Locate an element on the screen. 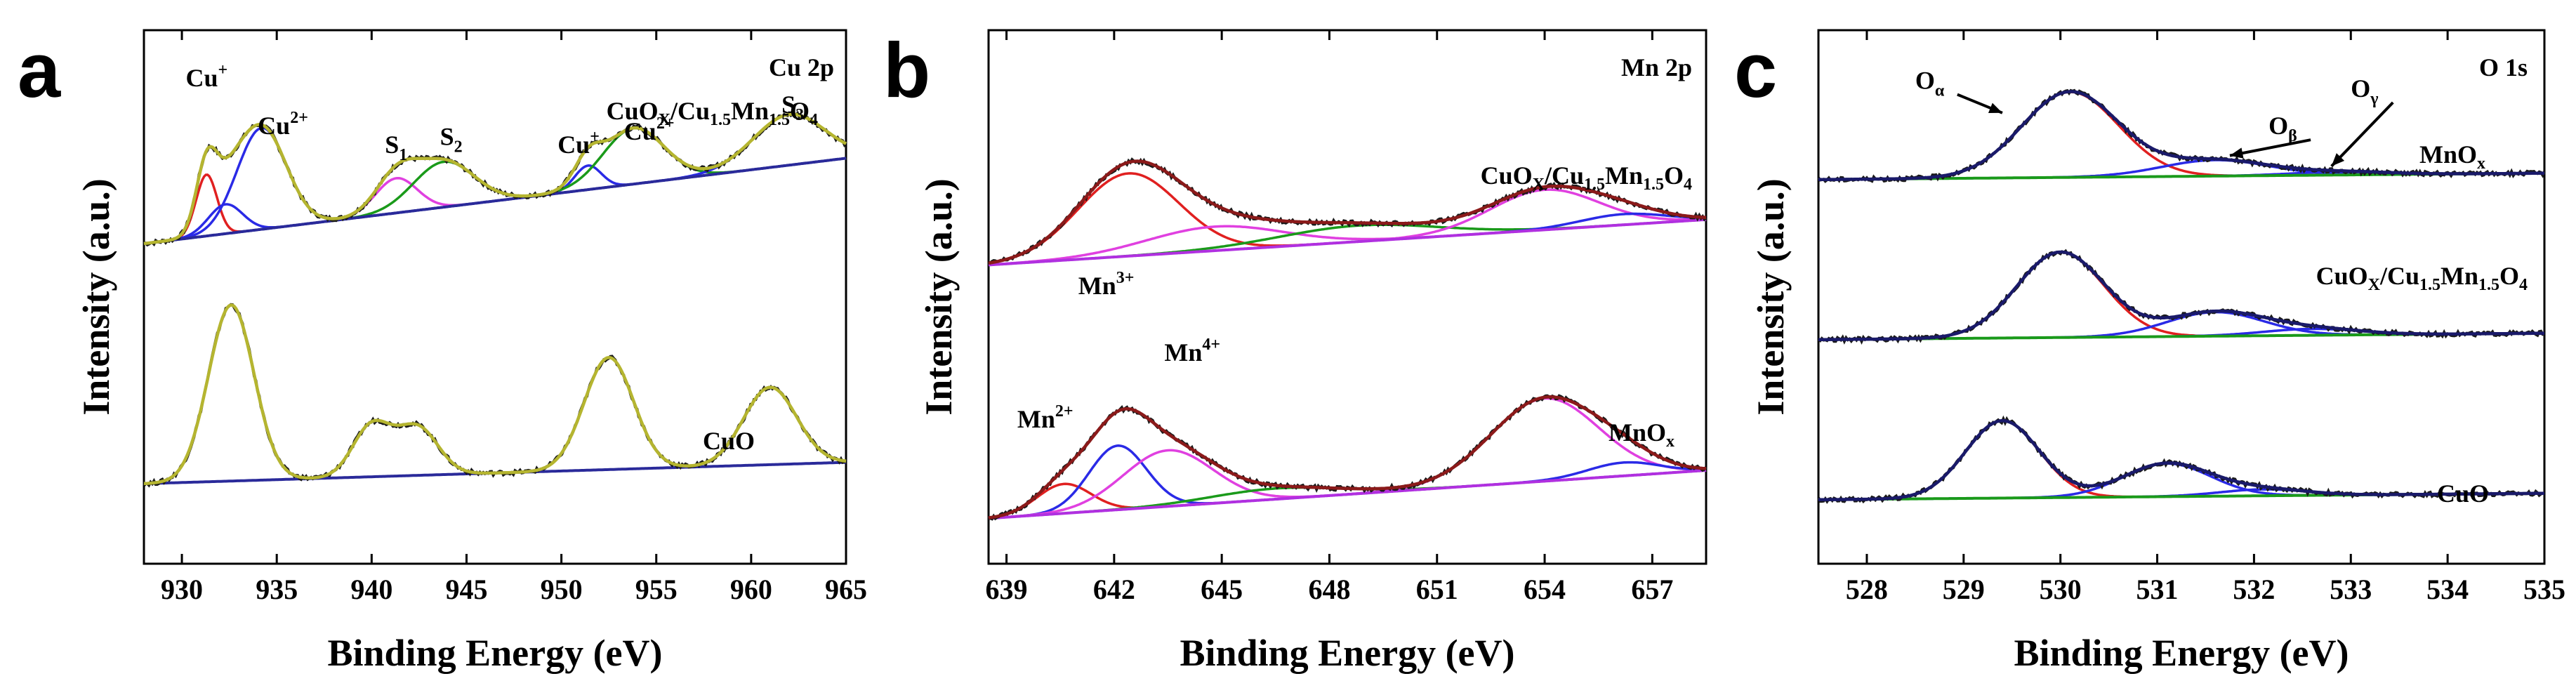 This screenshot has width=2576, height=695. x-tick-label: 654 is located at coordinates (1545, 589).